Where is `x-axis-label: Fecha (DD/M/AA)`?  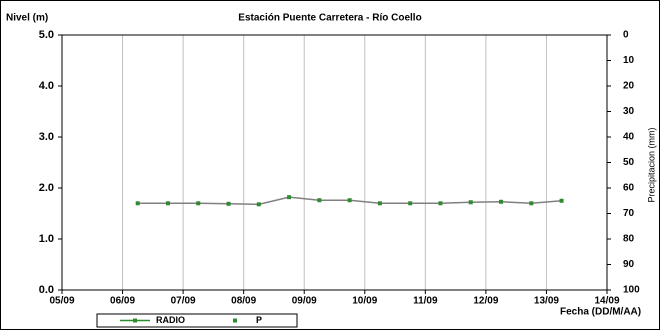
x-axis-label: Fecha (DD/M/AA) is located at coordinates (600, 312).